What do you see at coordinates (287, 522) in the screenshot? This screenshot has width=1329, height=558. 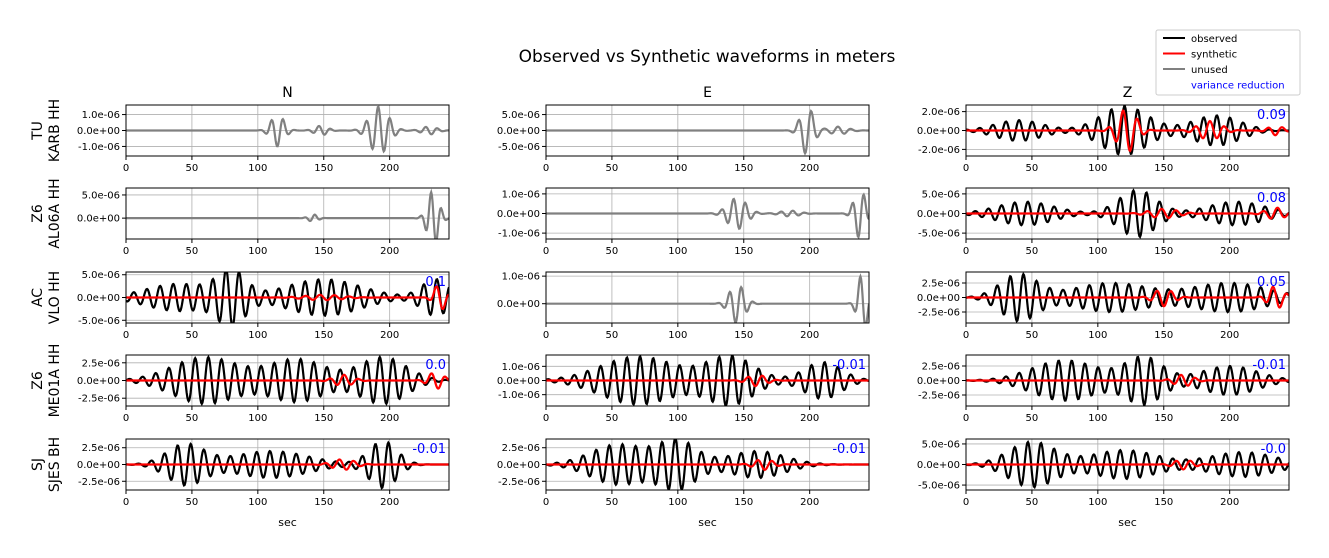 I see `x-axis-label: sec` at bounding box center [287, 522].